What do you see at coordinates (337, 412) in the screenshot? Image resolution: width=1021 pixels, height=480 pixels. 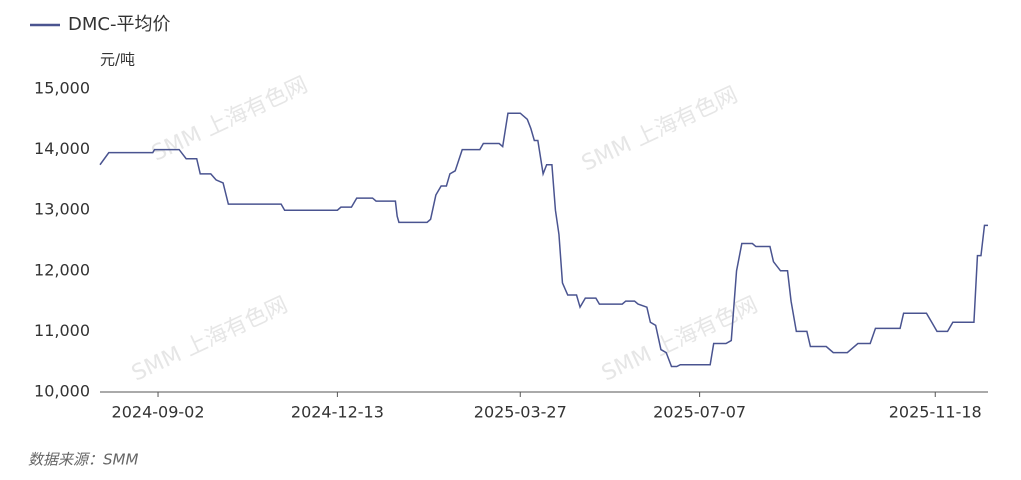 I see `x-tick-label: 2024-12-13` at bounding box center [337, 412].